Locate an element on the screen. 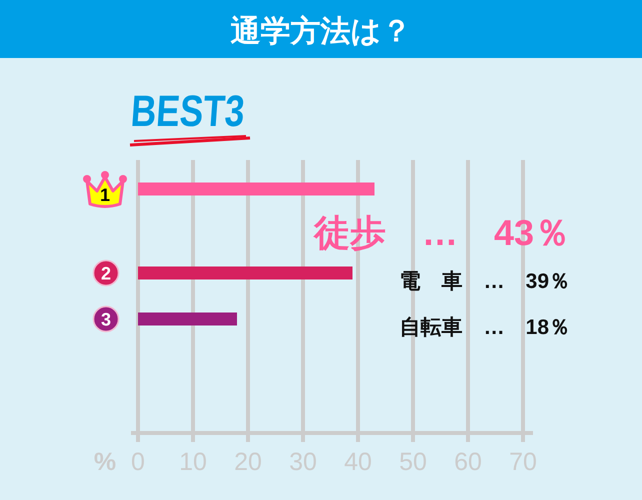 Image resolution: width=642 pixels, height=500 pixels. annotation: 電 車 … 39％ is located at coordinates (485, 281).